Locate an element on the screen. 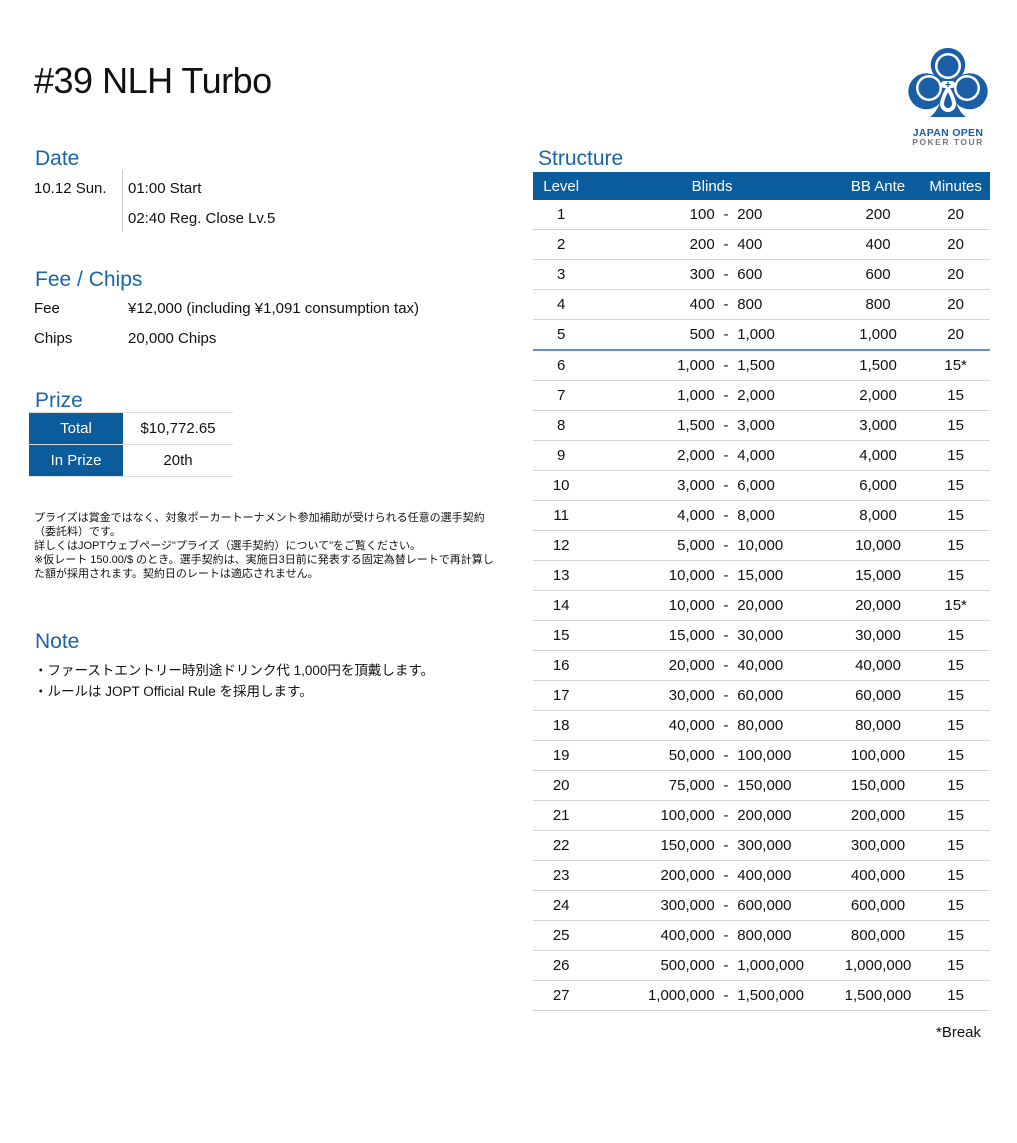 The image size is (1017, 1143). big-blind-cell: 15,000 is located at coordinates (786, 575).